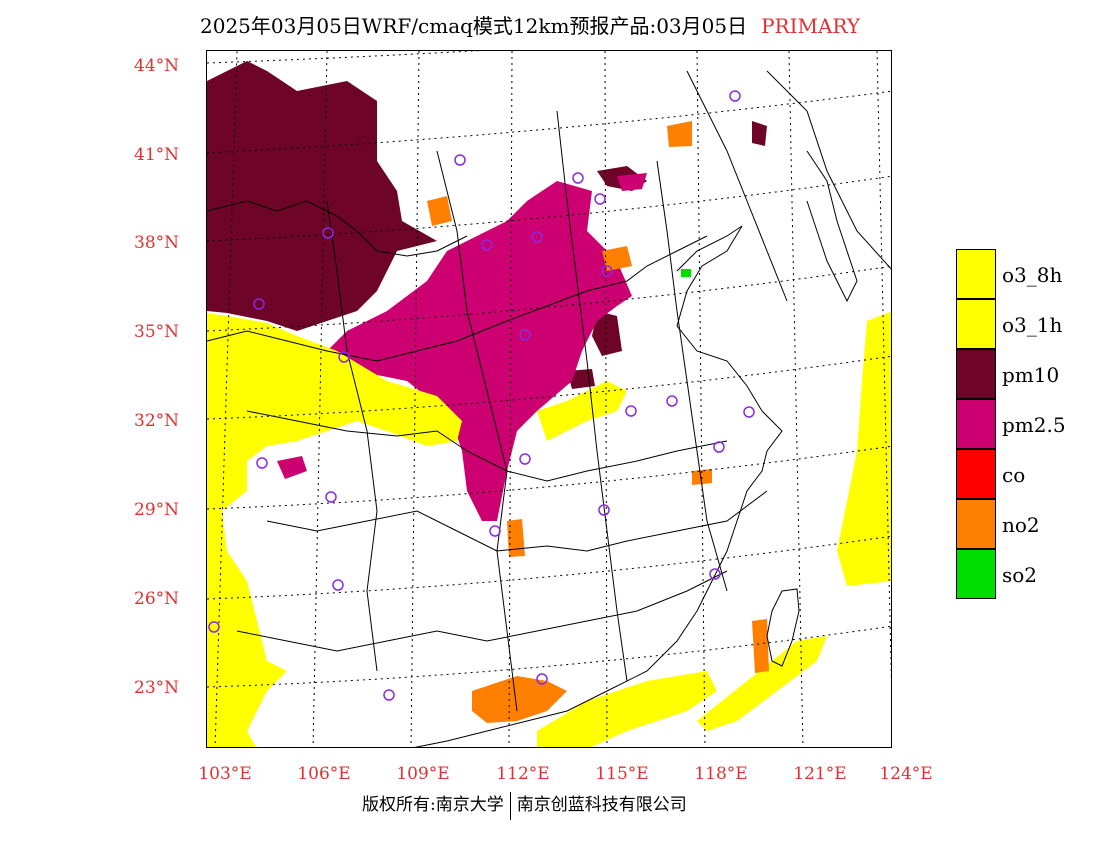 Image resolution: width=1100 pixels, height=850 pixels. What do you see at coordinates (627, 709) in the screenshot?
I see `o3-area-coast-south` at bounding box center [627, 709].